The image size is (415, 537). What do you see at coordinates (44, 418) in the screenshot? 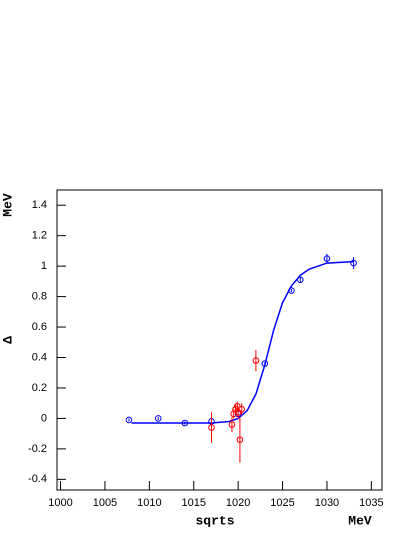
I see `y-tick-label: 0` at bounding box center [44, 418].